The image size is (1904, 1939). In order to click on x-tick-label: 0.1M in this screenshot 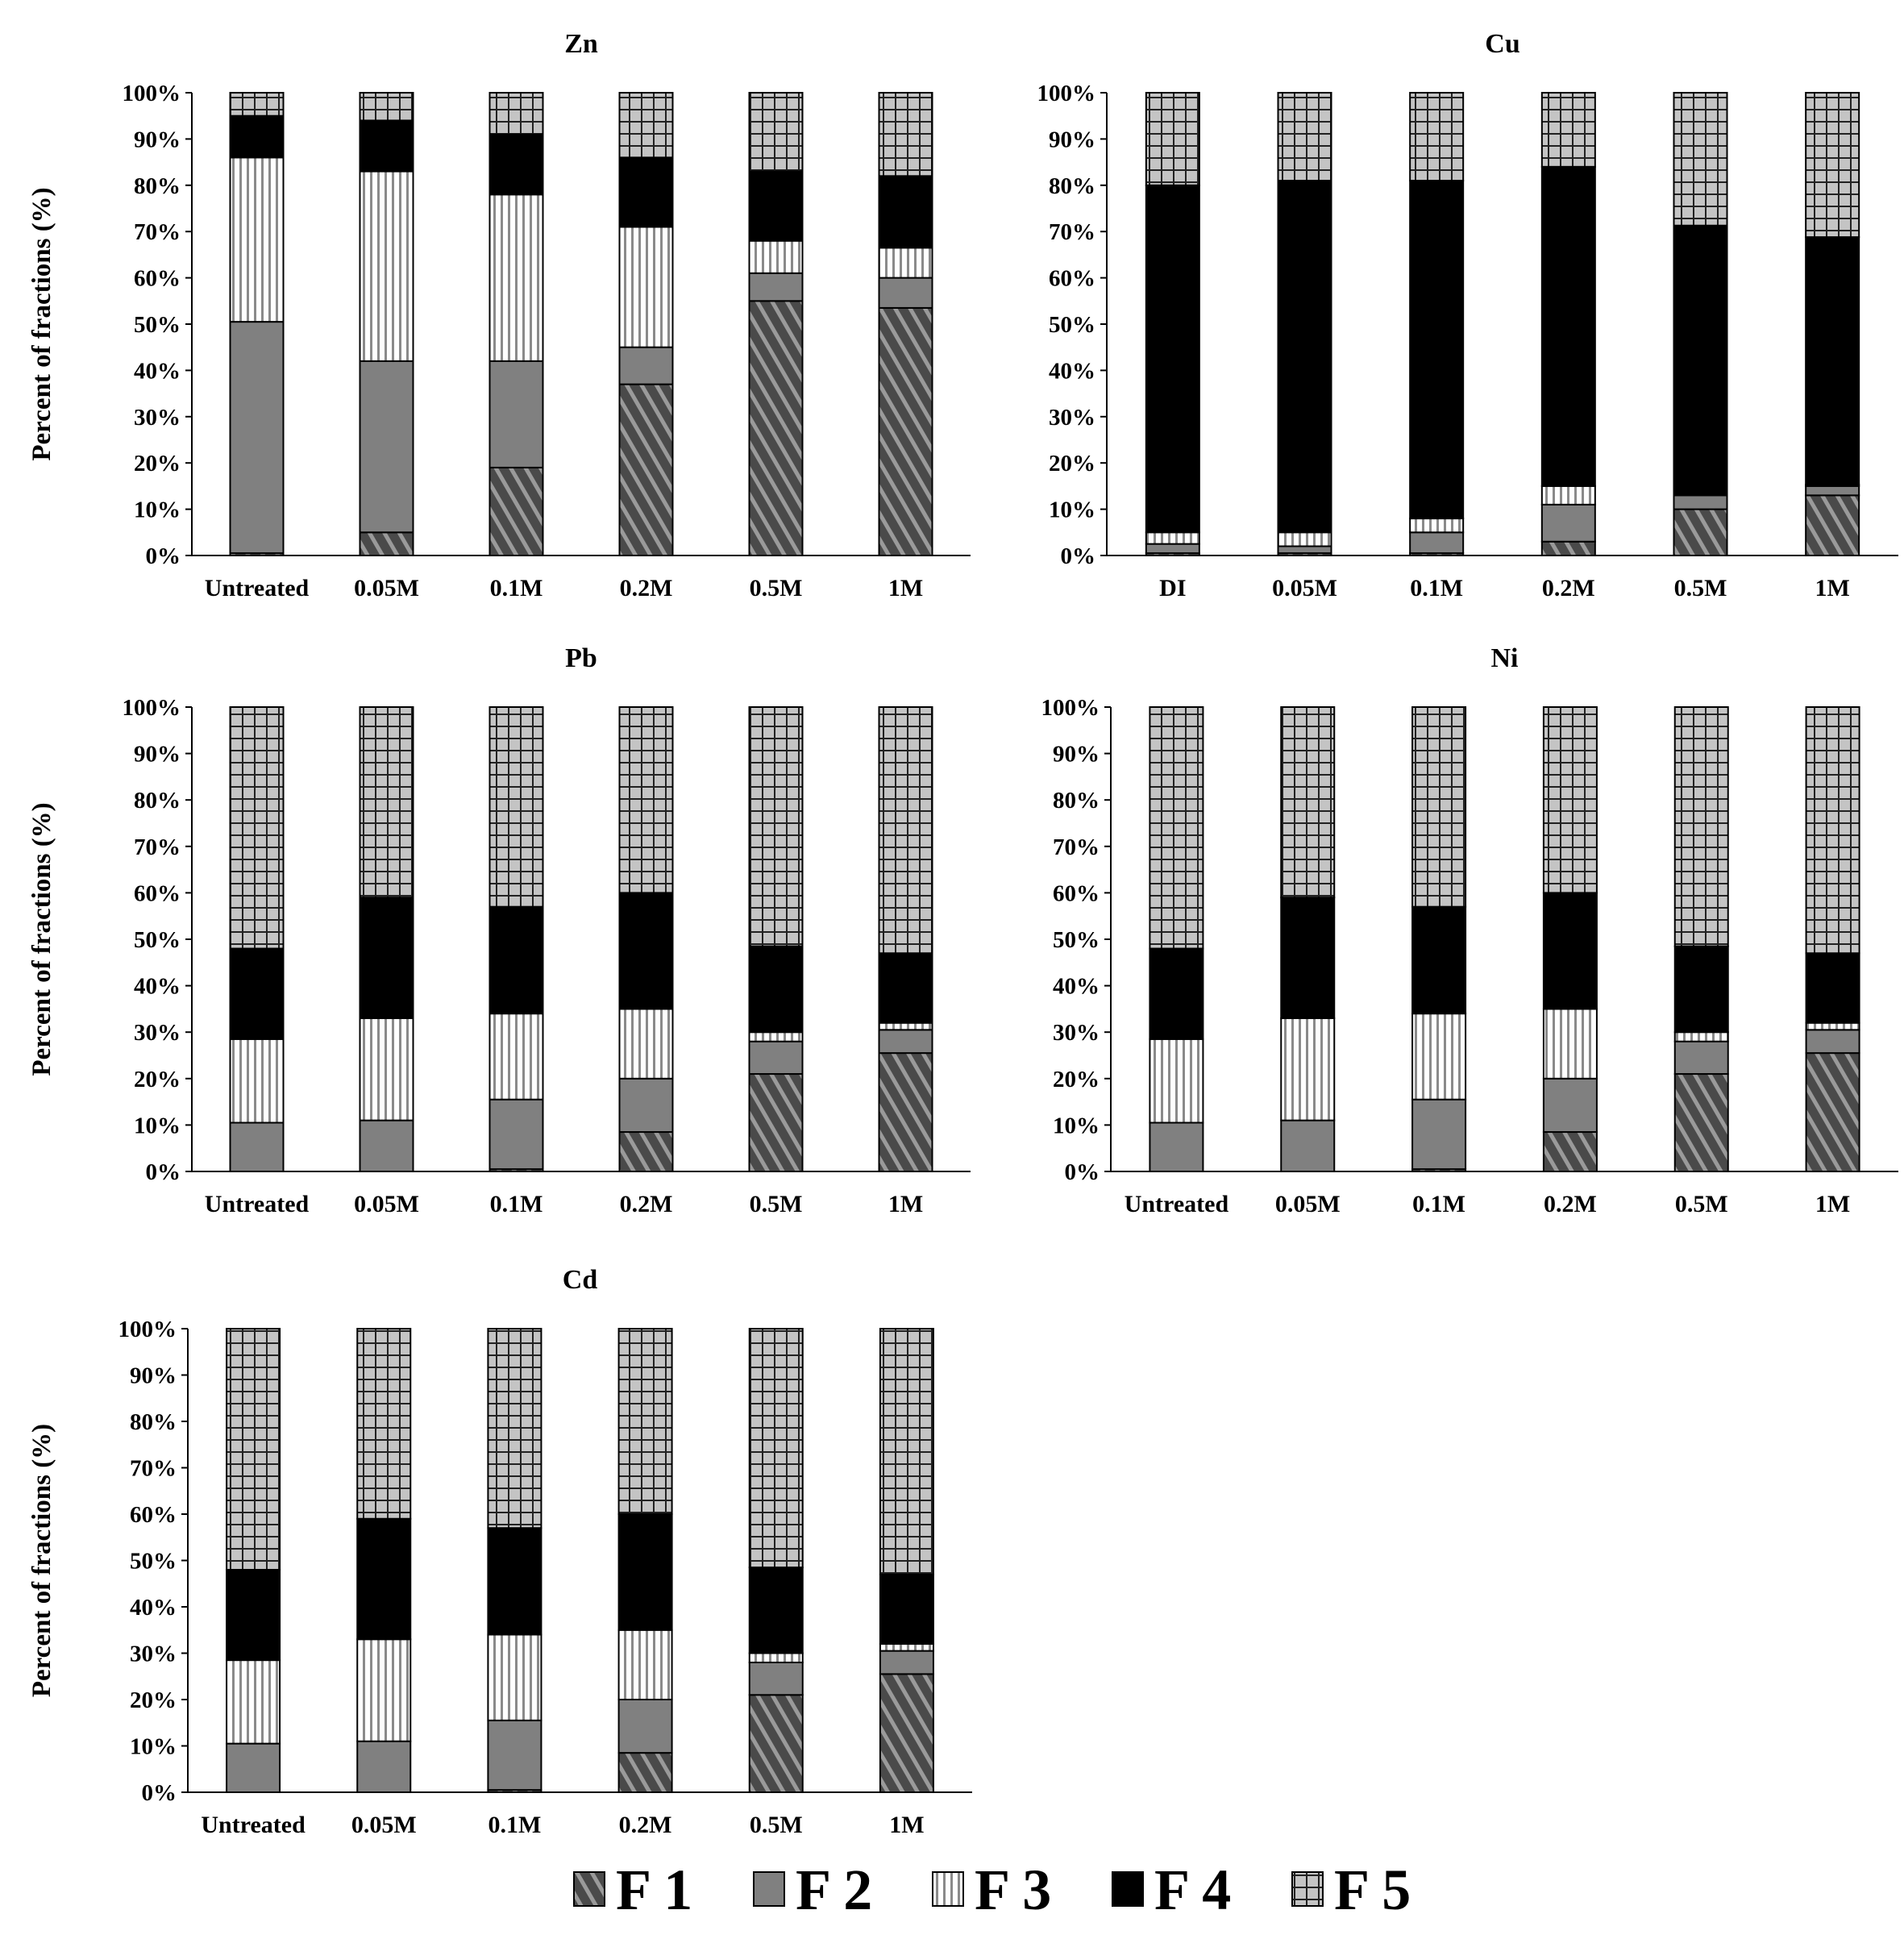, I will do `click(516, 588)`.